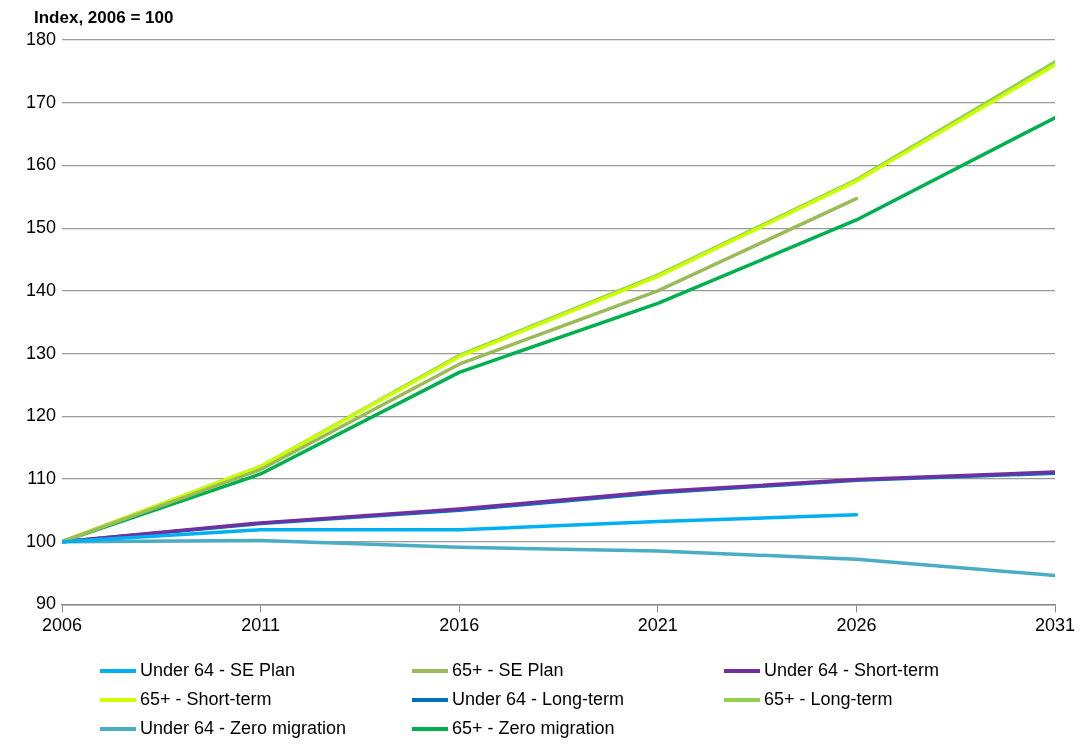 The width and height of the screenshot is (1081, 752). I want to click on x-tick-label: 2026, so click(856, 625).